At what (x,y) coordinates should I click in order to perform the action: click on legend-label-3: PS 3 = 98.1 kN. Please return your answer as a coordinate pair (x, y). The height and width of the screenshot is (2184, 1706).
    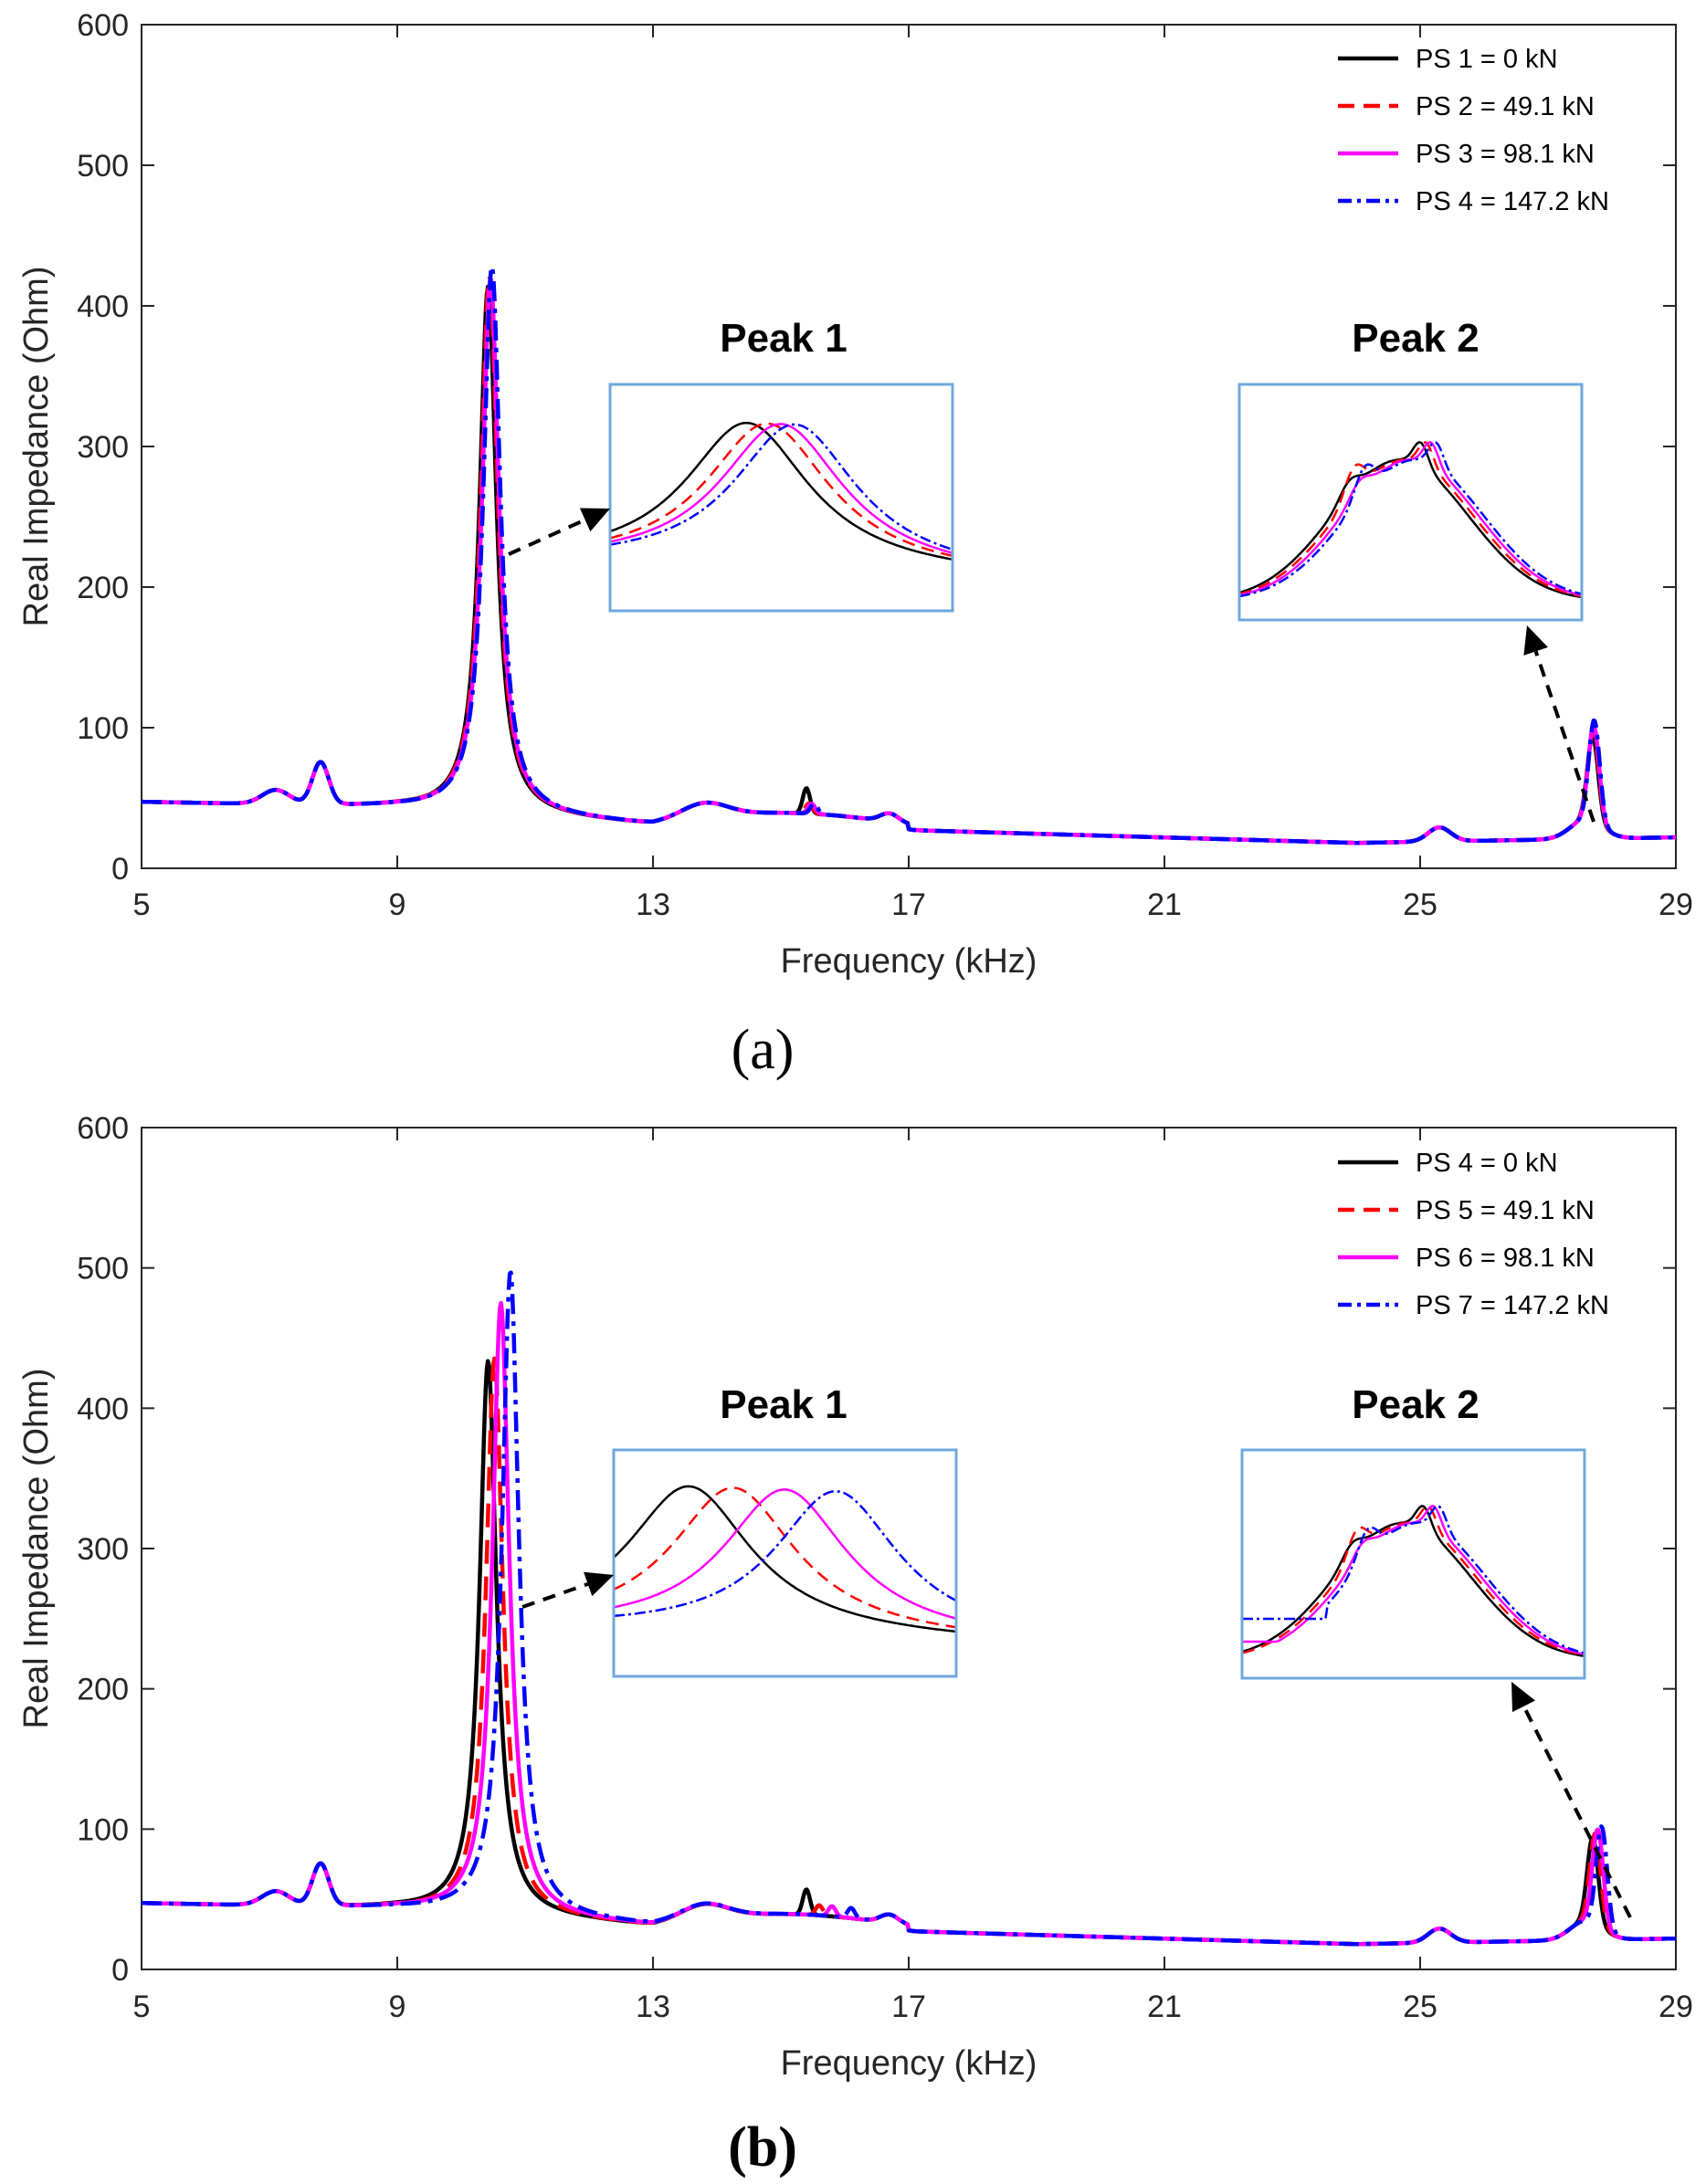
    Looking at the image, I should click on (1505, 154).